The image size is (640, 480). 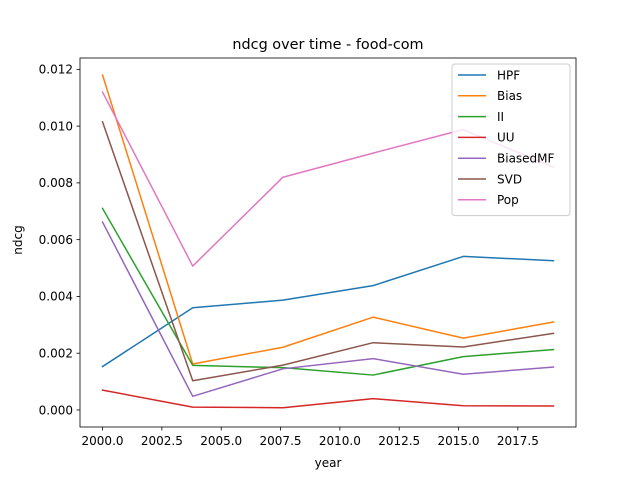 What do you see at coordinates (399, 441) in the screenshot?
I see `x-tick-label: 2012.5` at bounding box center [399, 441].